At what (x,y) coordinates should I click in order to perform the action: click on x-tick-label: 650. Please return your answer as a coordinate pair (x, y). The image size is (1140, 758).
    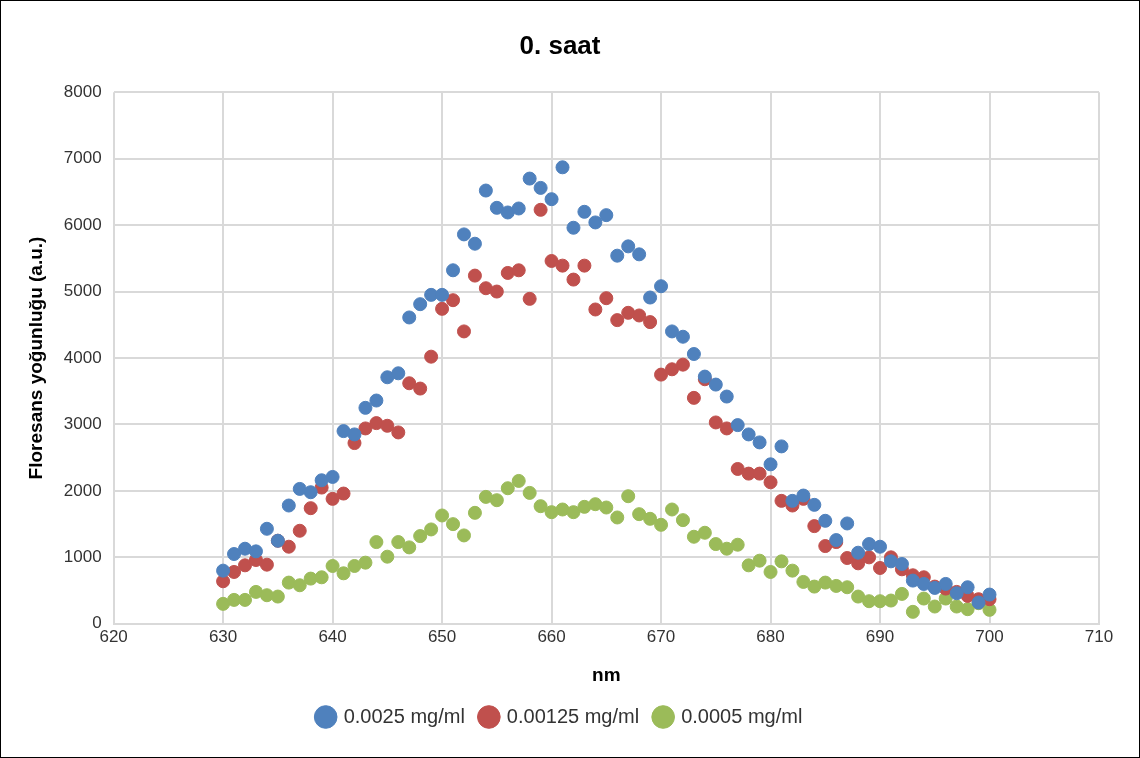
    Looking at the image, I should click on (442, 636).